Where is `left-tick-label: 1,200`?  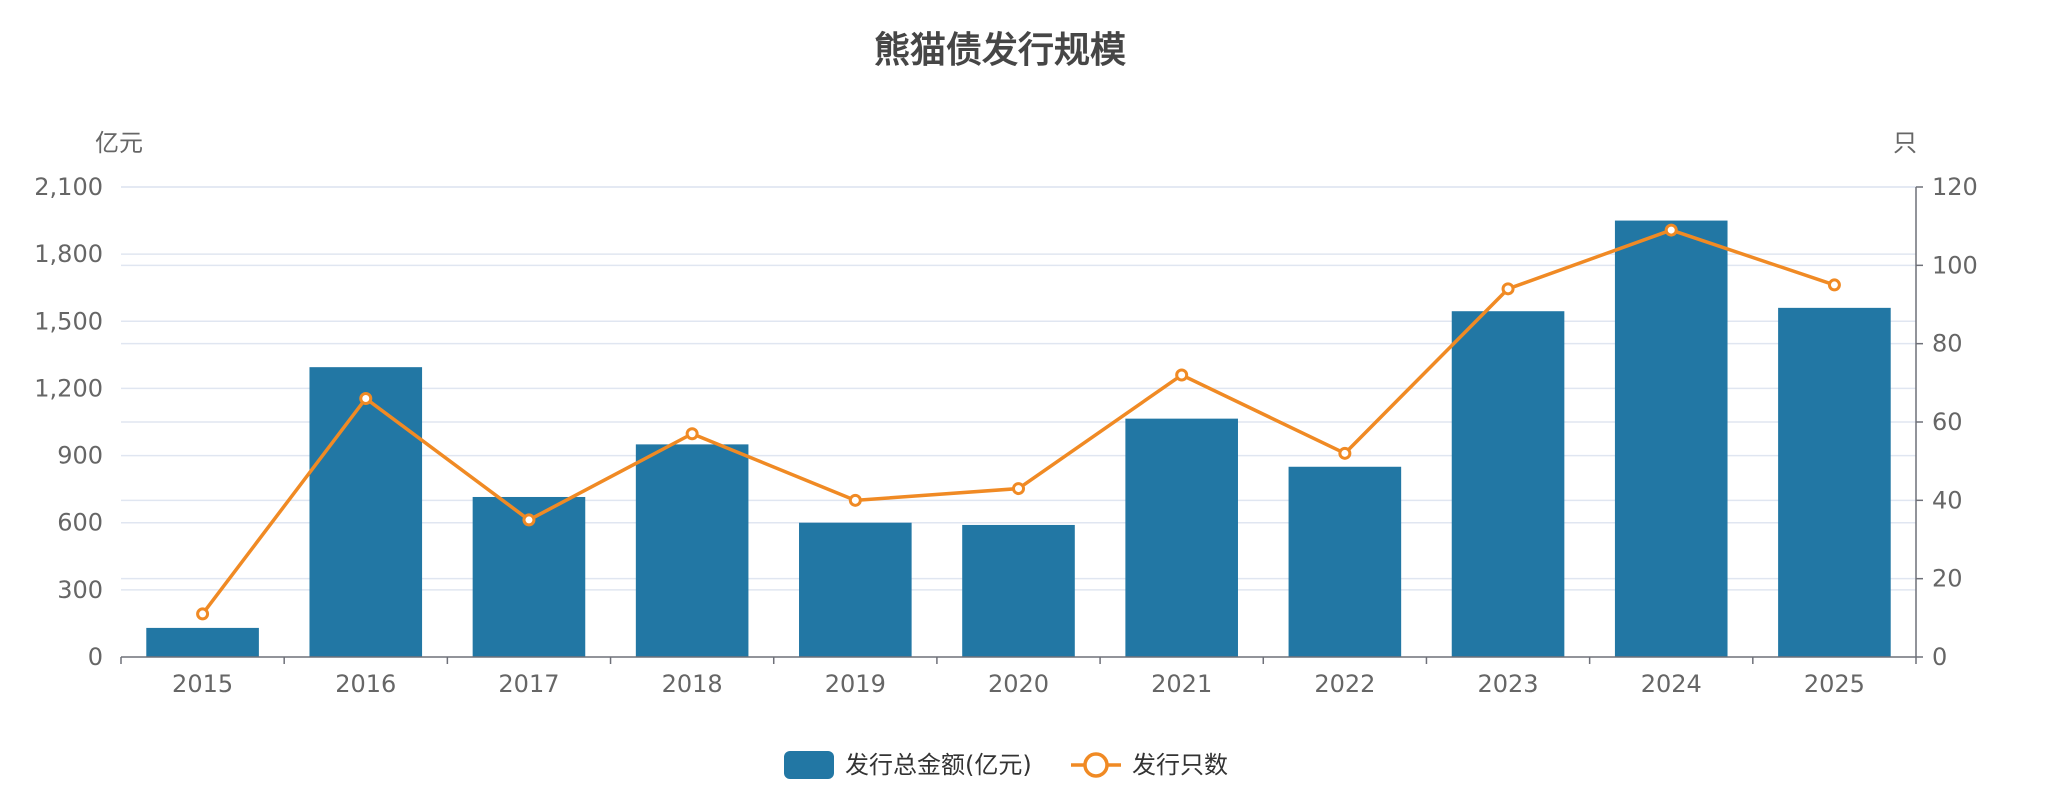 left-tick-label: 1,200 is located at coordinates (68, 388).